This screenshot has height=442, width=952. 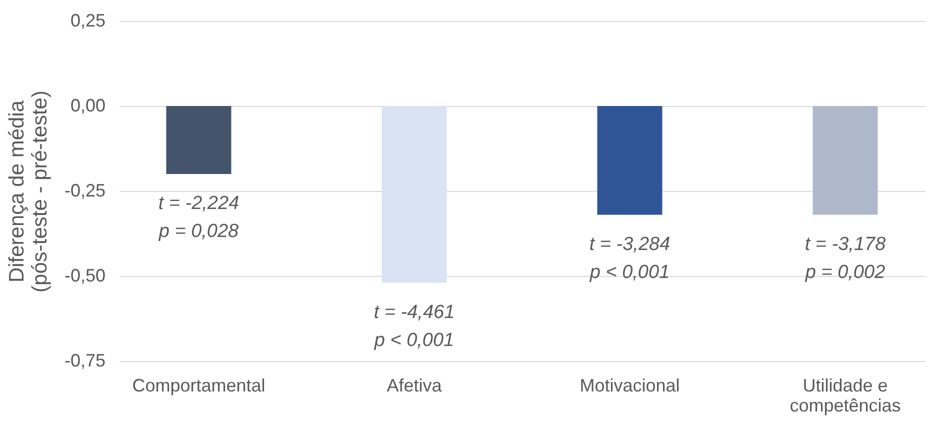 I want to click on annotation: t = -4,461 p < 0,001, so click(x=414, y=326).